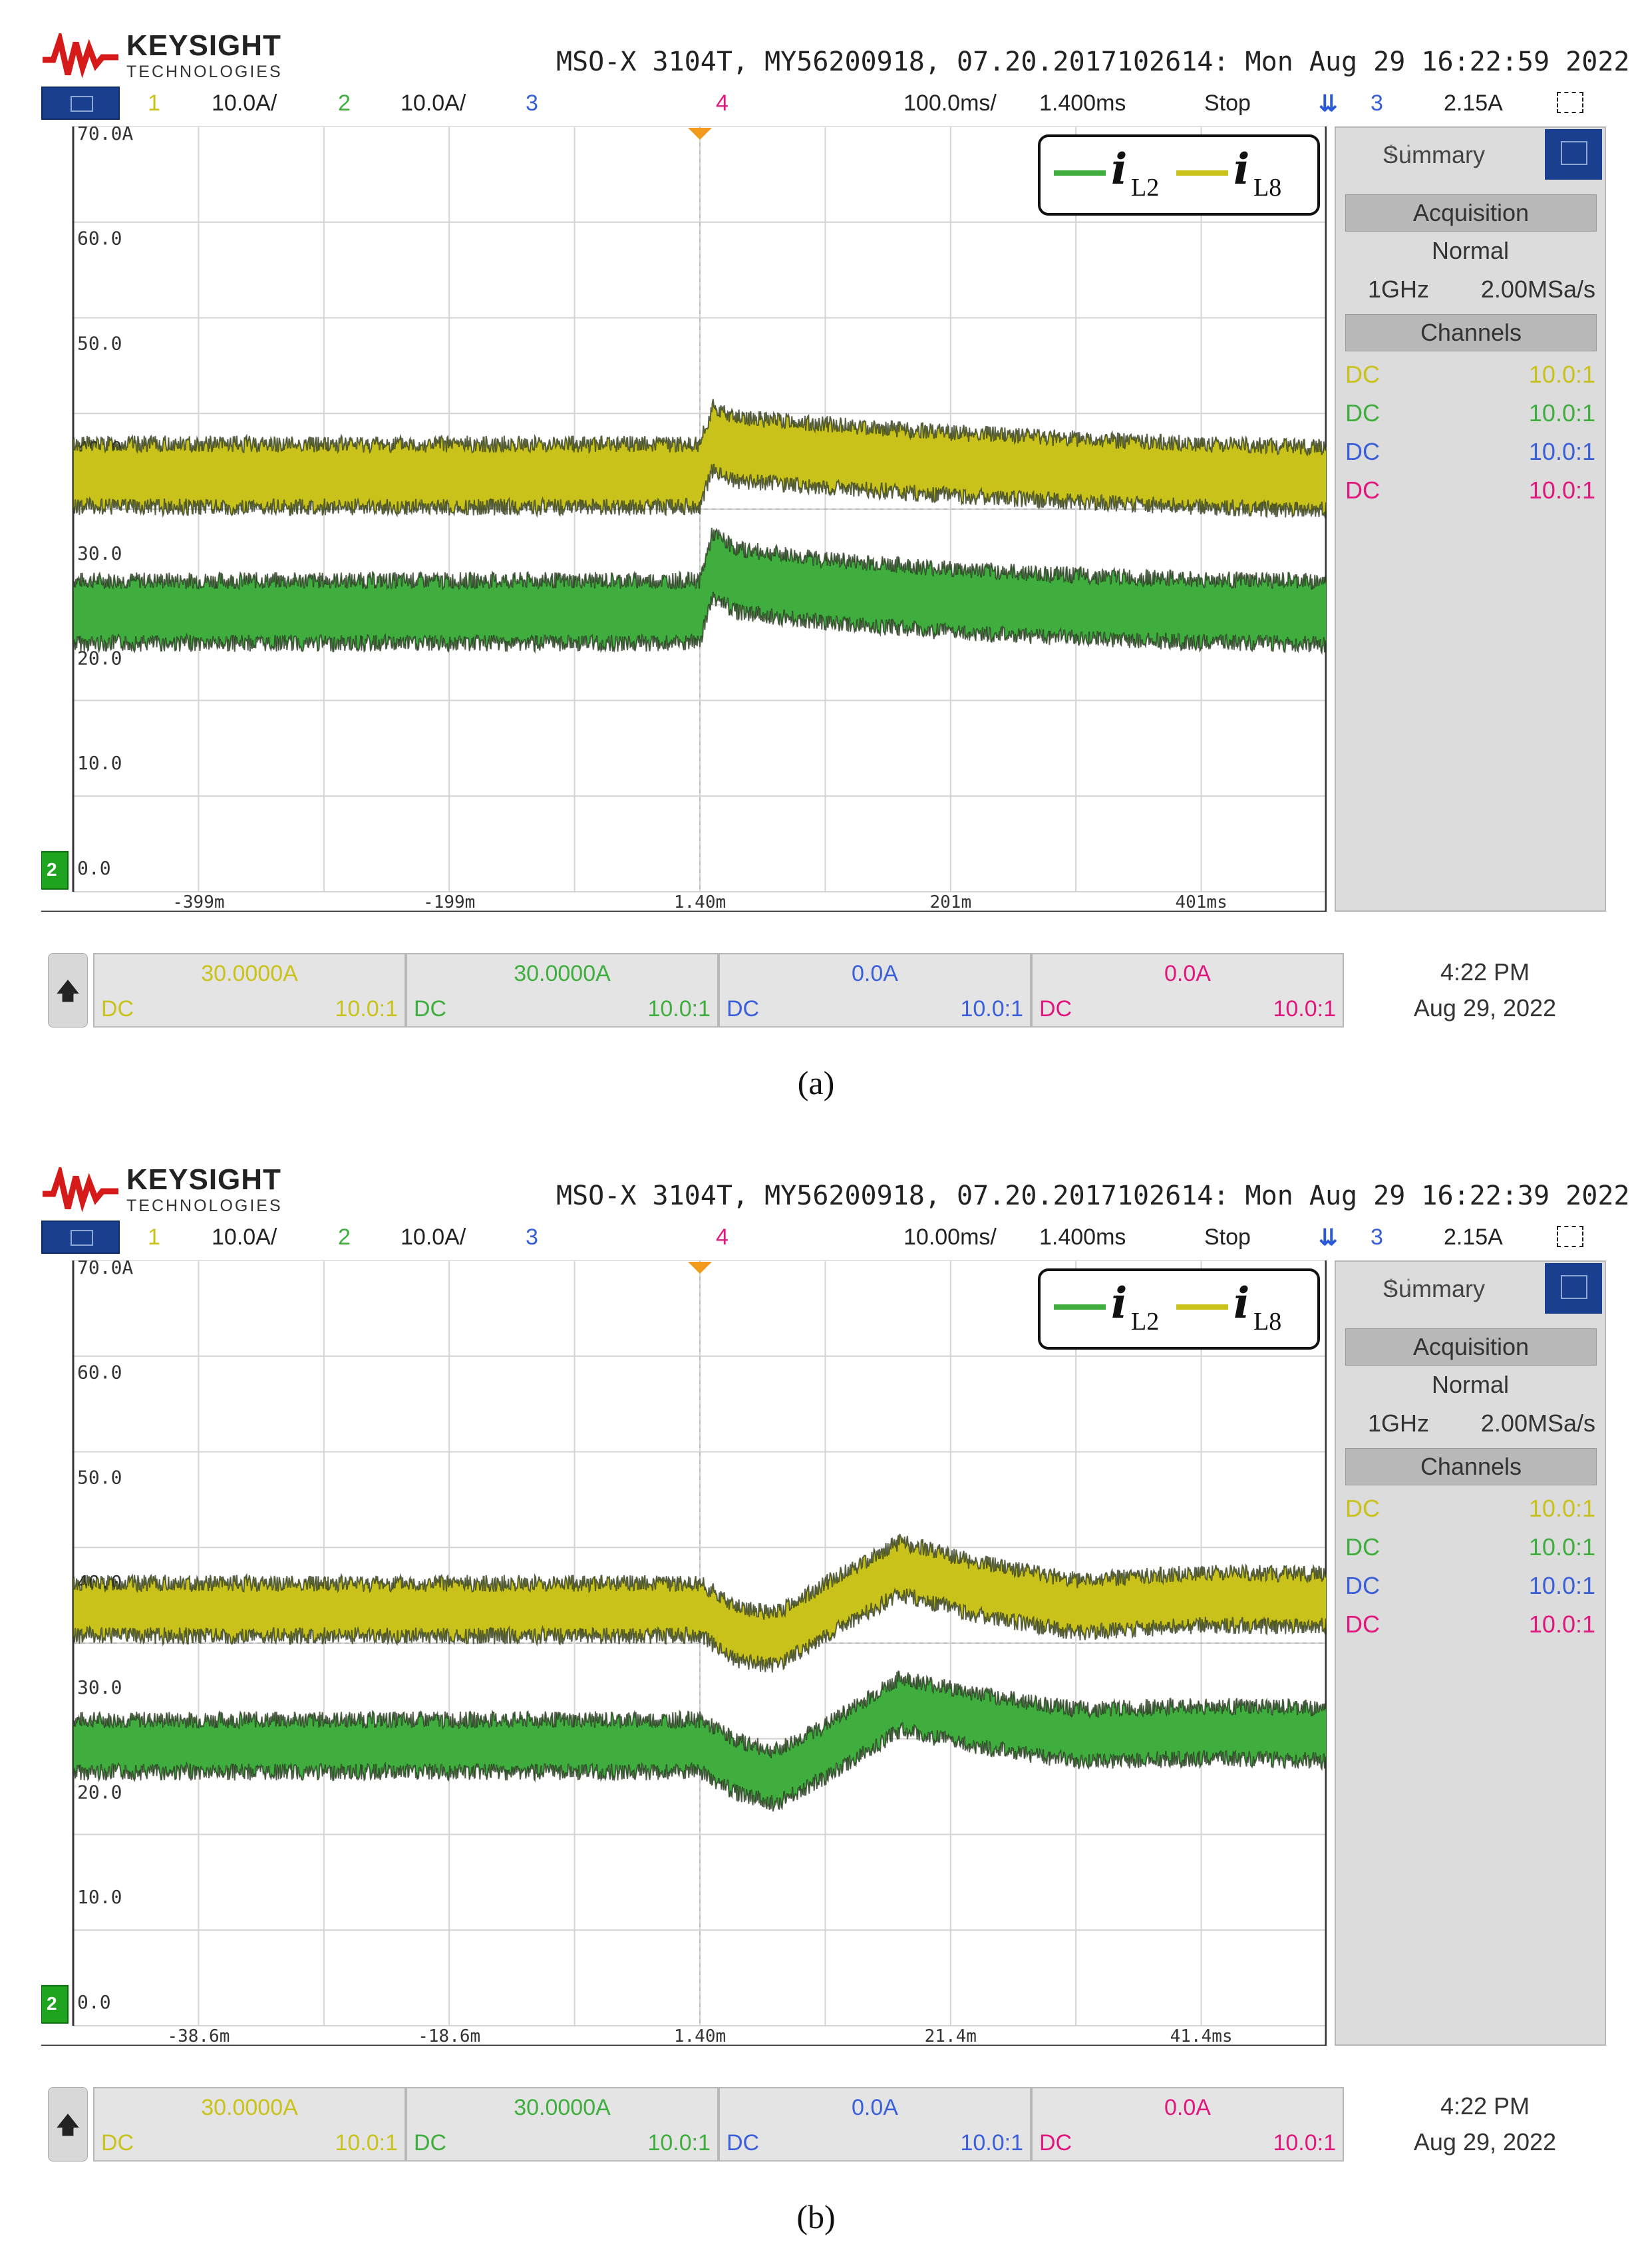  What do you see at coordinates (700, 459) in the screenshot?
I see `trace-il8` at bounding box center [700, 459].